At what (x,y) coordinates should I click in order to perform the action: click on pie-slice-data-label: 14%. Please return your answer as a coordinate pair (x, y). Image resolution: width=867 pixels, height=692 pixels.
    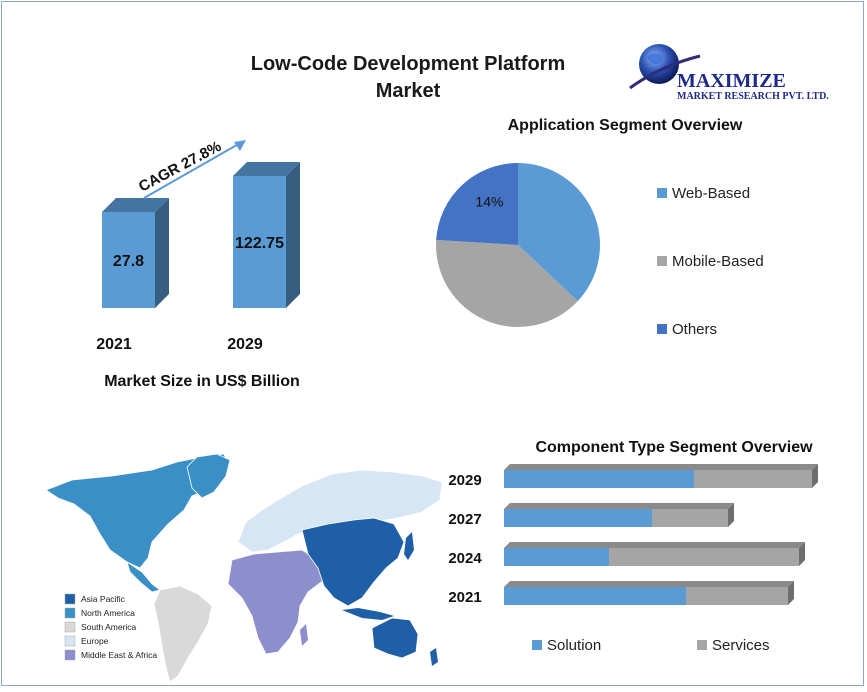
    Looking at the image, I should click on (489, 201).